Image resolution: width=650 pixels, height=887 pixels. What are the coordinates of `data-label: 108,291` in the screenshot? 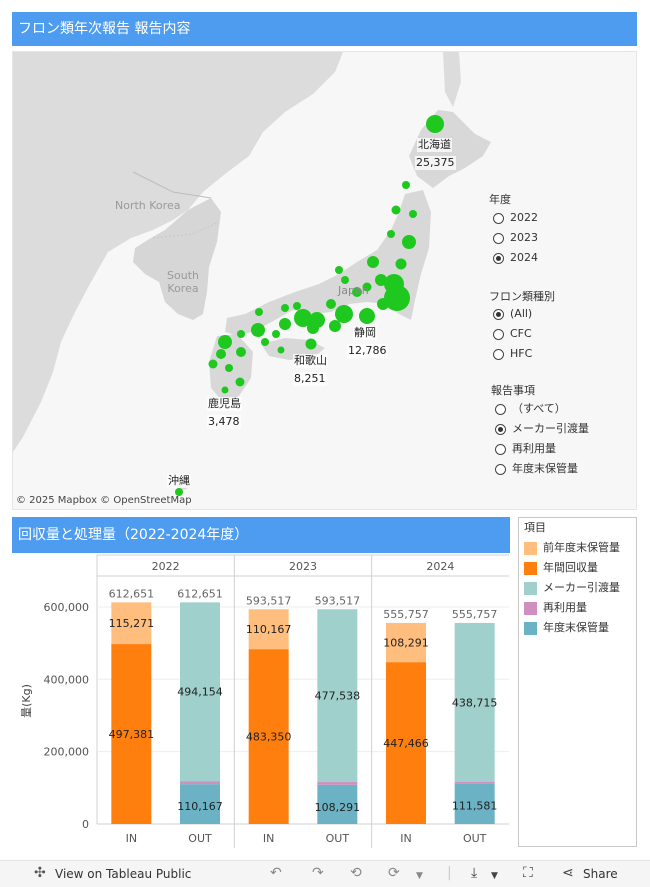 It's located at (338, 807).